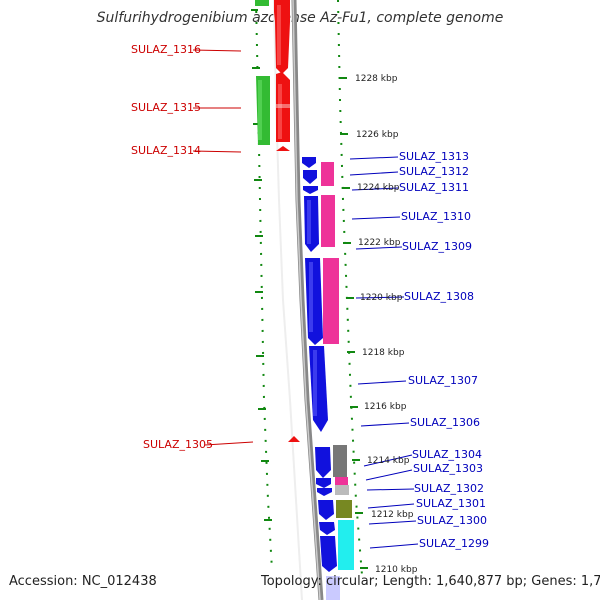 This screenshot has width=600, height=600. Describe the element at coordinates (223, 247) in the screenshot. I see `left-leader-lines` at that location.